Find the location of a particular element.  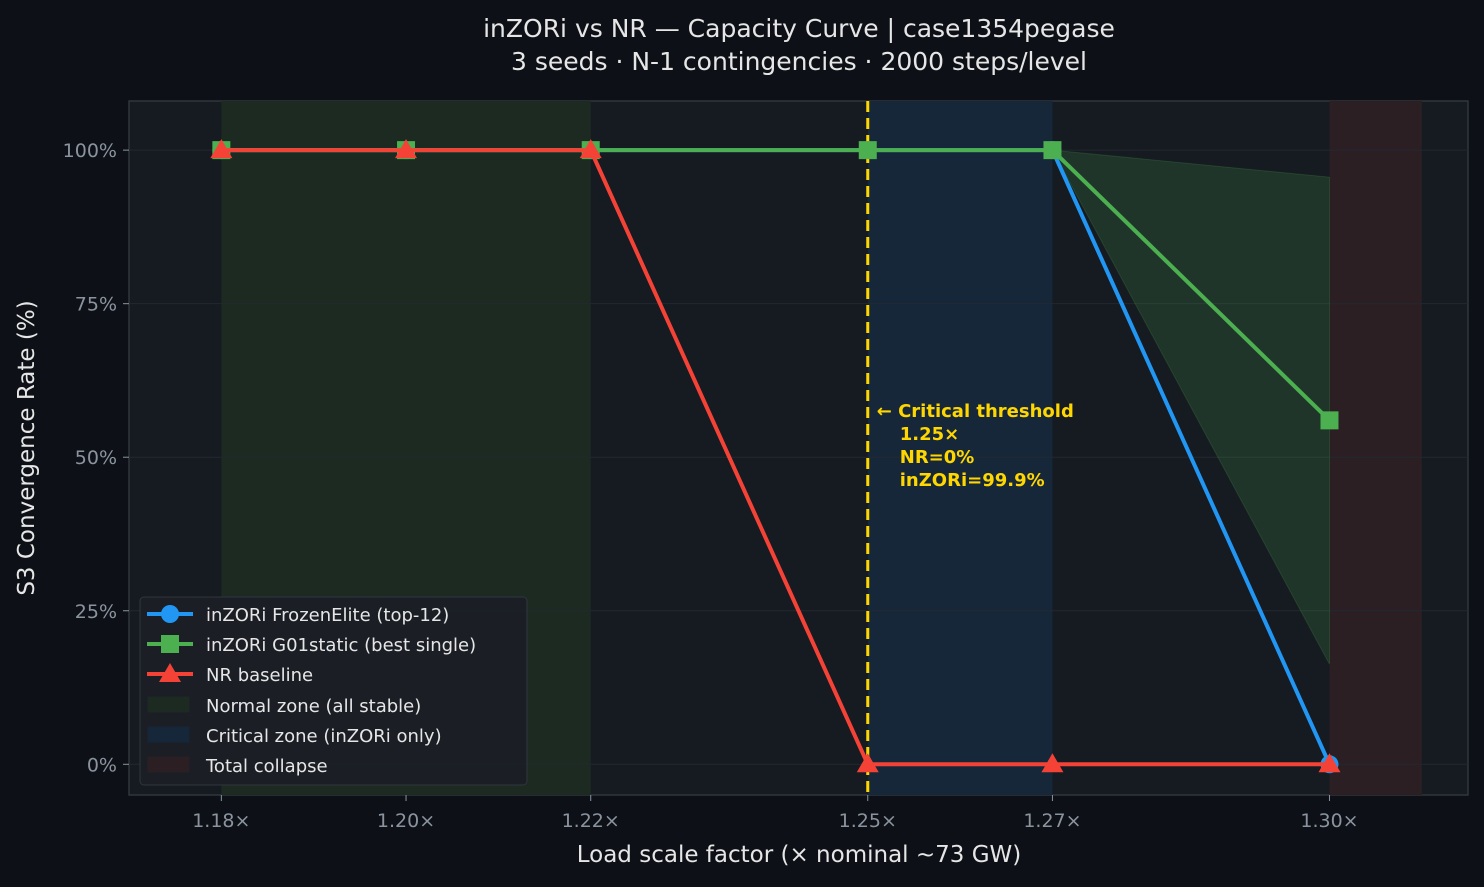

legend-label: Normal zone (all stable) is located at coordinates (313, 706).